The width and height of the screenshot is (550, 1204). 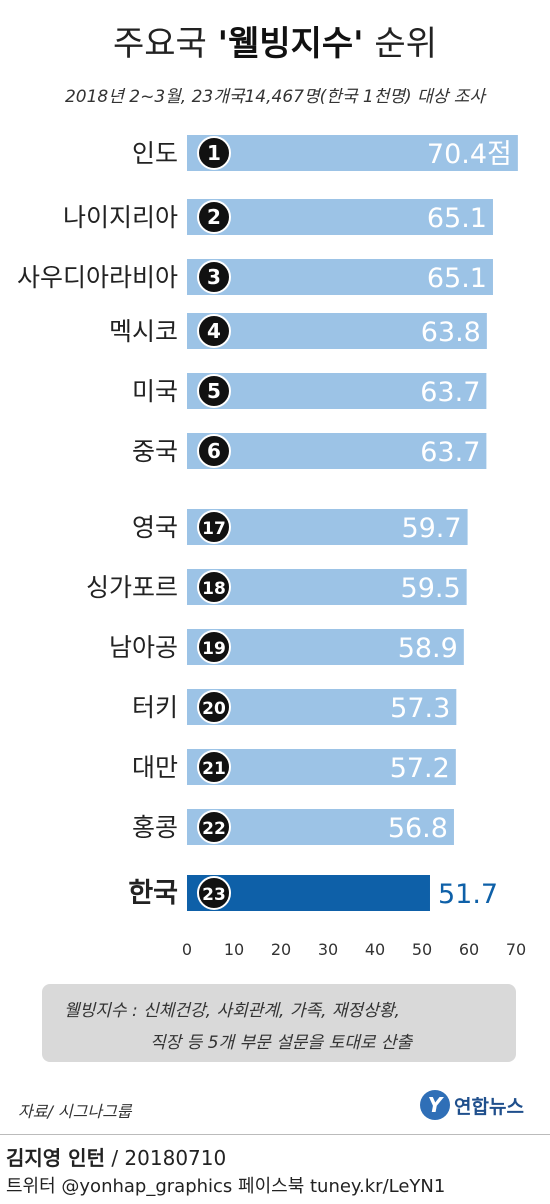 I want to click on rank-number: 5, so click(x=214, y=391).